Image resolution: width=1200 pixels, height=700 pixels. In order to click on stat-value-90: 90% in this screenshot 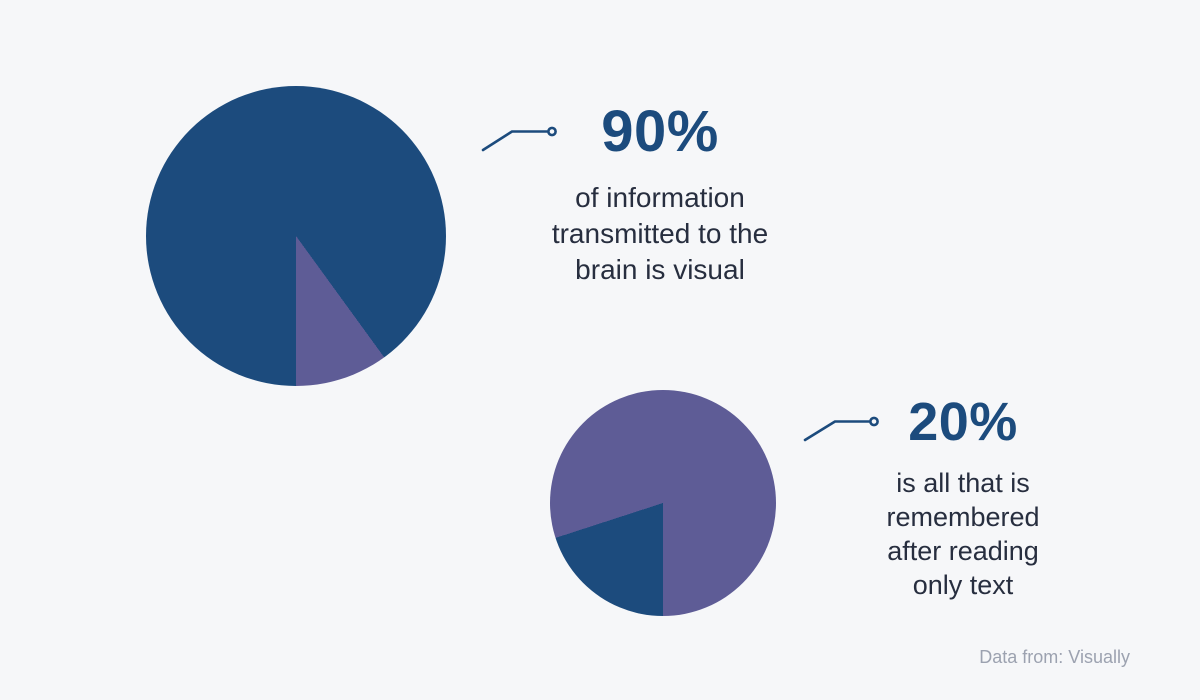, I will do `click(660, 131)`.